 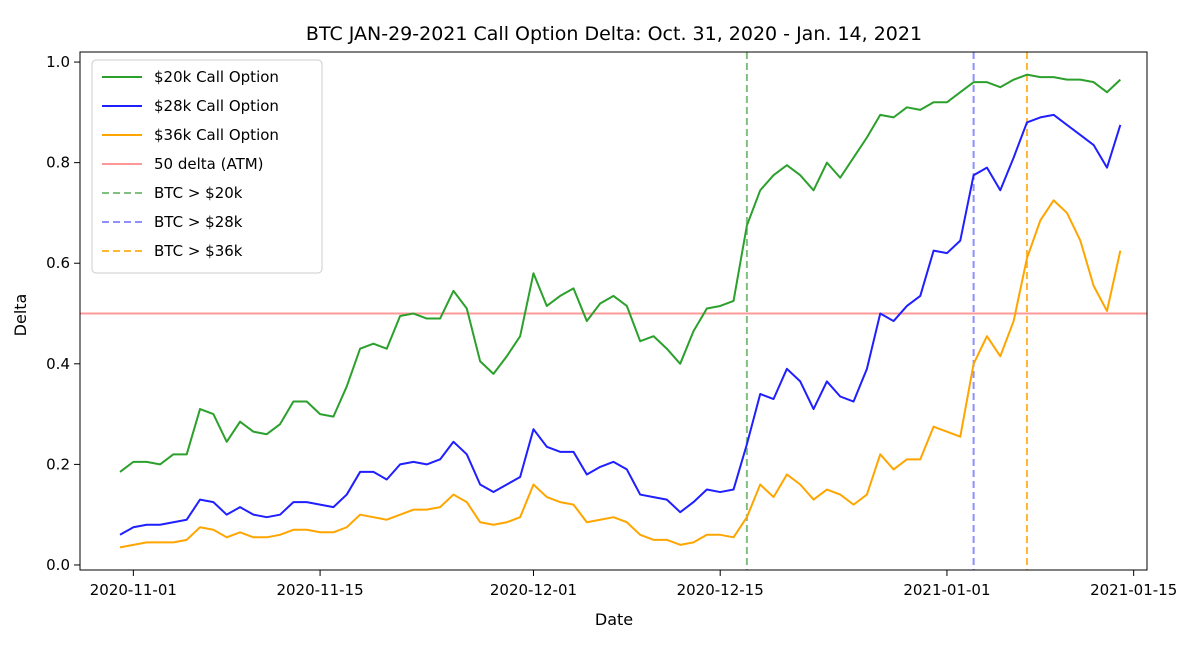 What do you see at coordinates (946, 590) in the screenshot?
I see `x-tick-label-4: 2021-01-01` at bounding box center [946, 590].